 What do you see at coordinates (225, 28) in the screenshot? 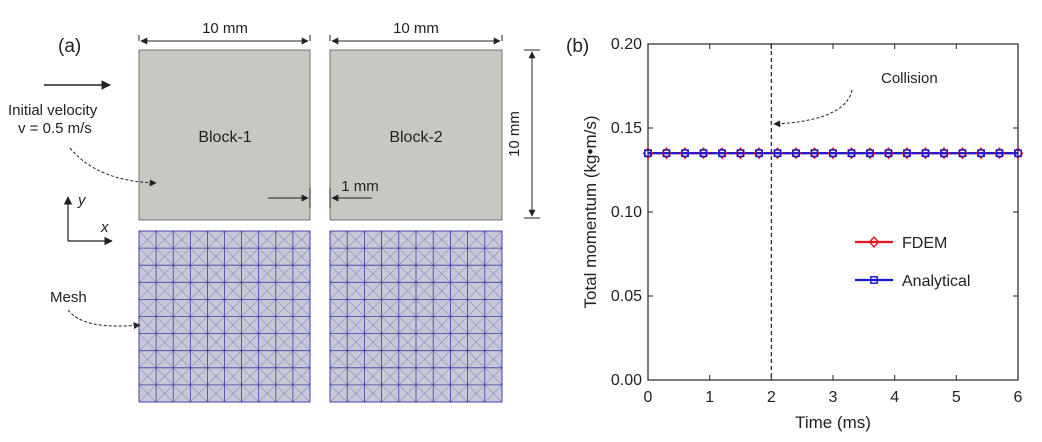
I see `dim-width-1-label: 10 mm` at bounding box center [225, 28].